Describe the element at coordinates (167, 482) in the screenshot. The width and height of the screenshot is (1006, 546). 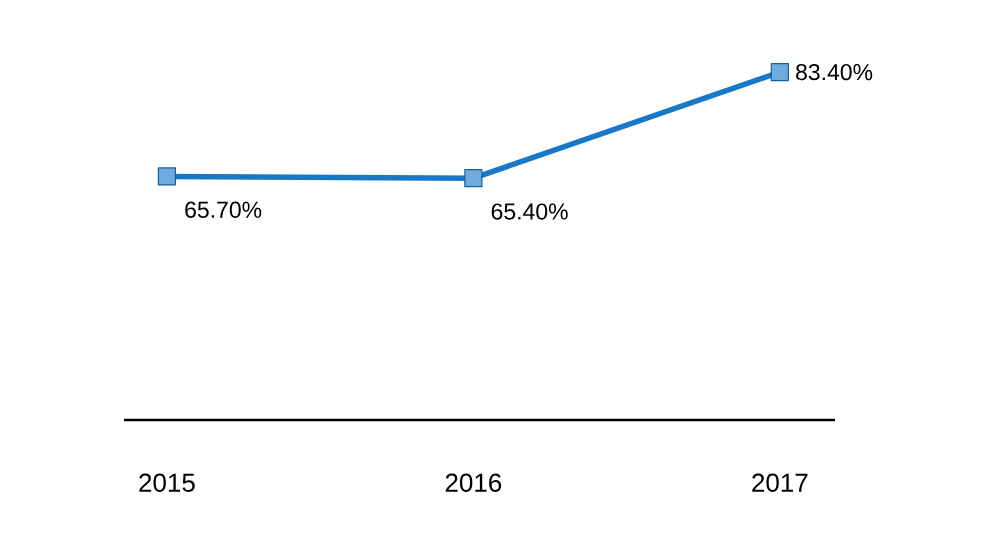
I see `x-tick-label: 2015` at that location.